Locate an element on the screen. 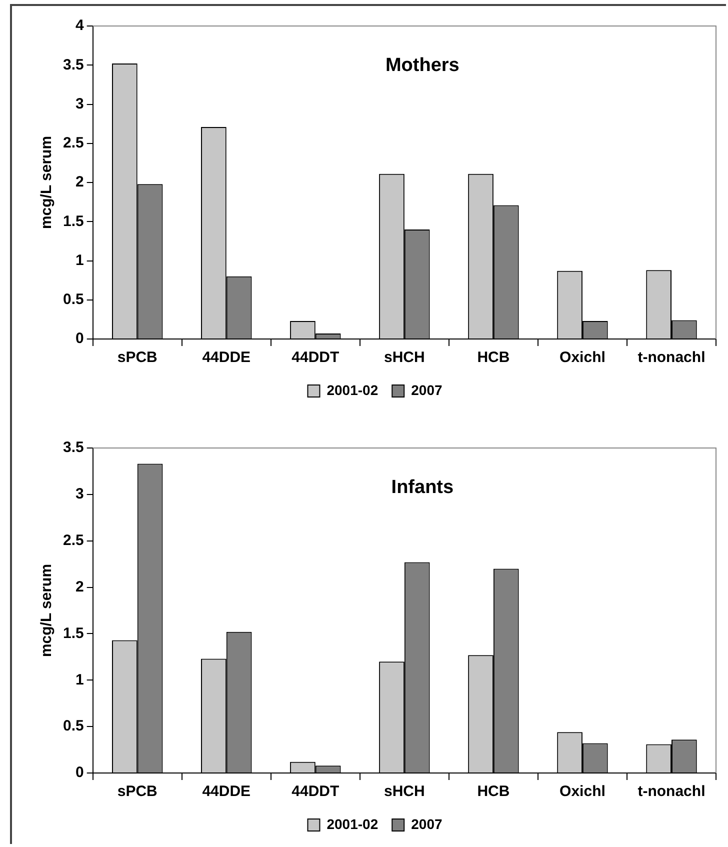  text: Mothers is located at coordinates (422, 65).